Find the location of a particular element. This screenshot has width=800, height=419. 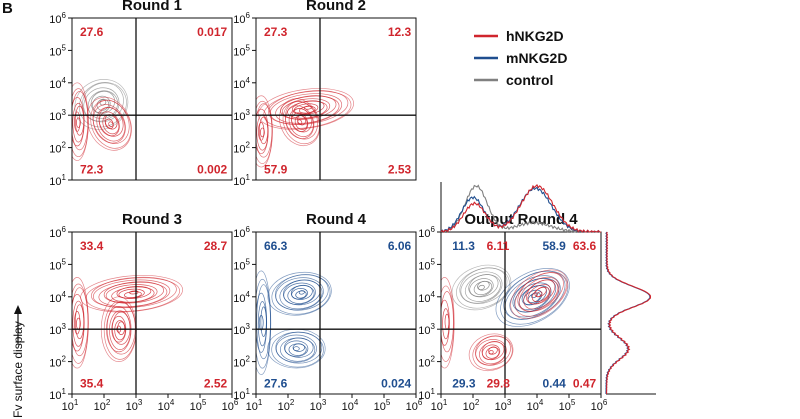

quadrant-percentage: 57.9 is located at coordinates (276, 170).